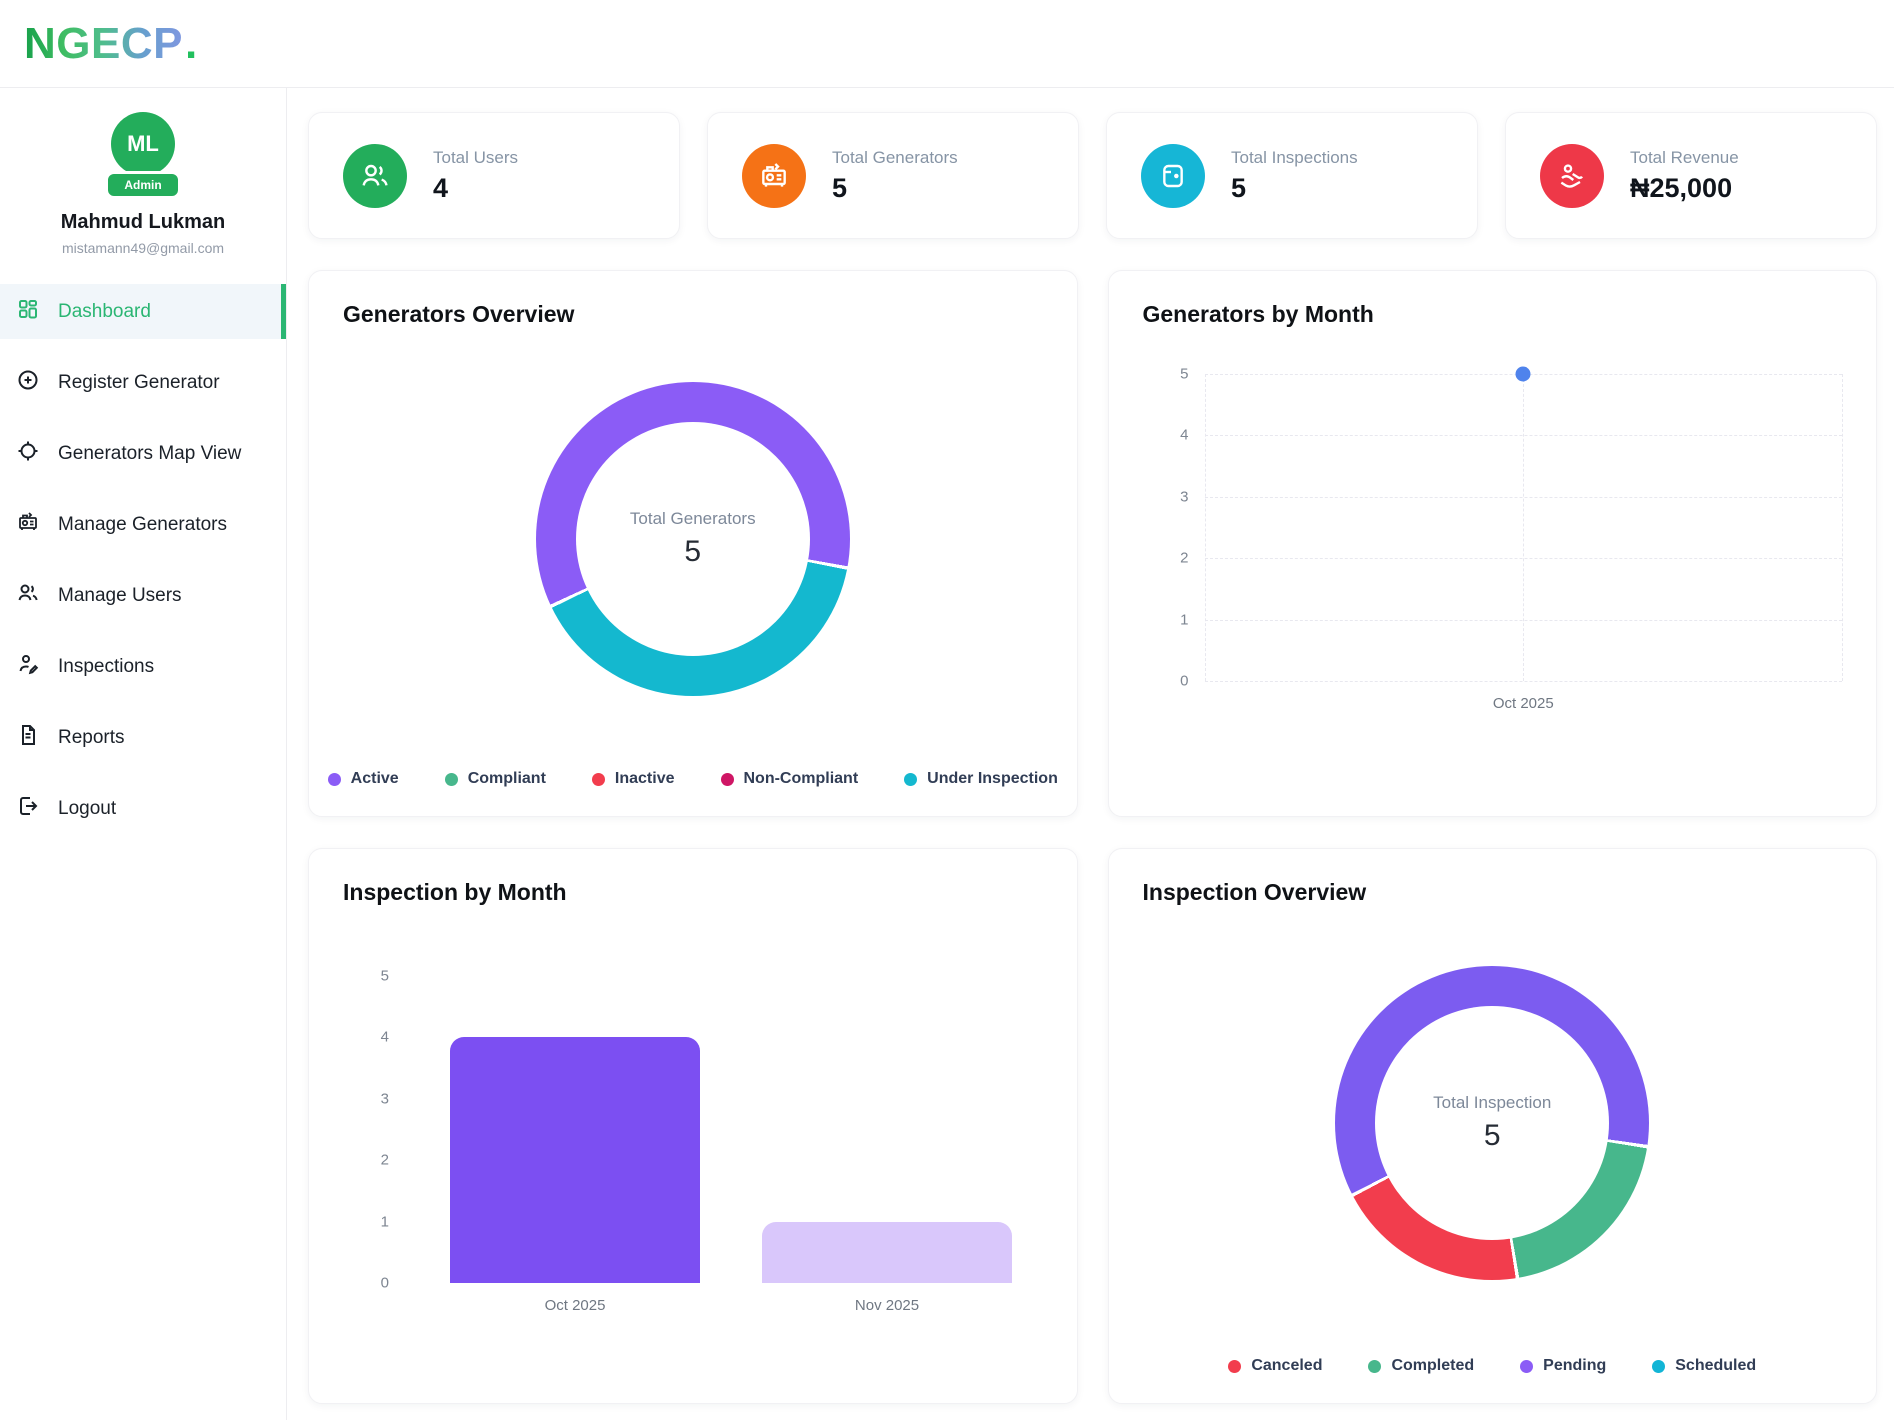 The image size is (1894, 1420). I want to click on donut-center-label: Total Generators, so click(692, 518).